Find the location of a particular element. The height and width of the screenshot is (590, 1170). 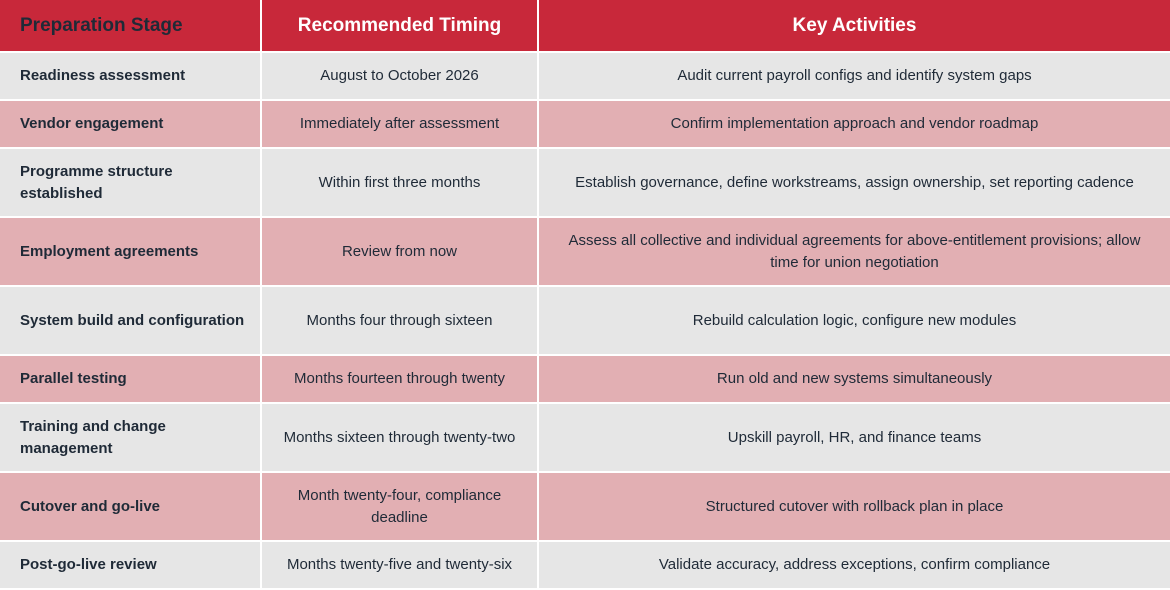

timing-cell: Months sixteen through twenty-two is located at coordinates (400, 438).